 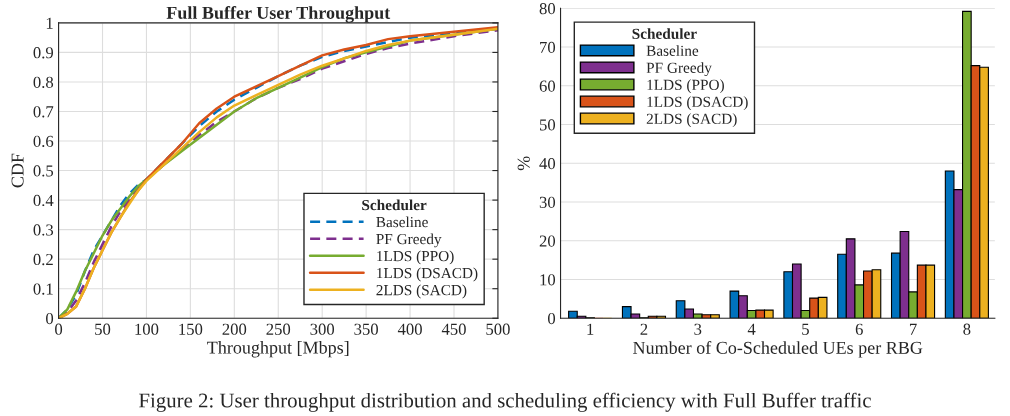 I want to click on y-tick-label: 10, so click(x=548, y=280).